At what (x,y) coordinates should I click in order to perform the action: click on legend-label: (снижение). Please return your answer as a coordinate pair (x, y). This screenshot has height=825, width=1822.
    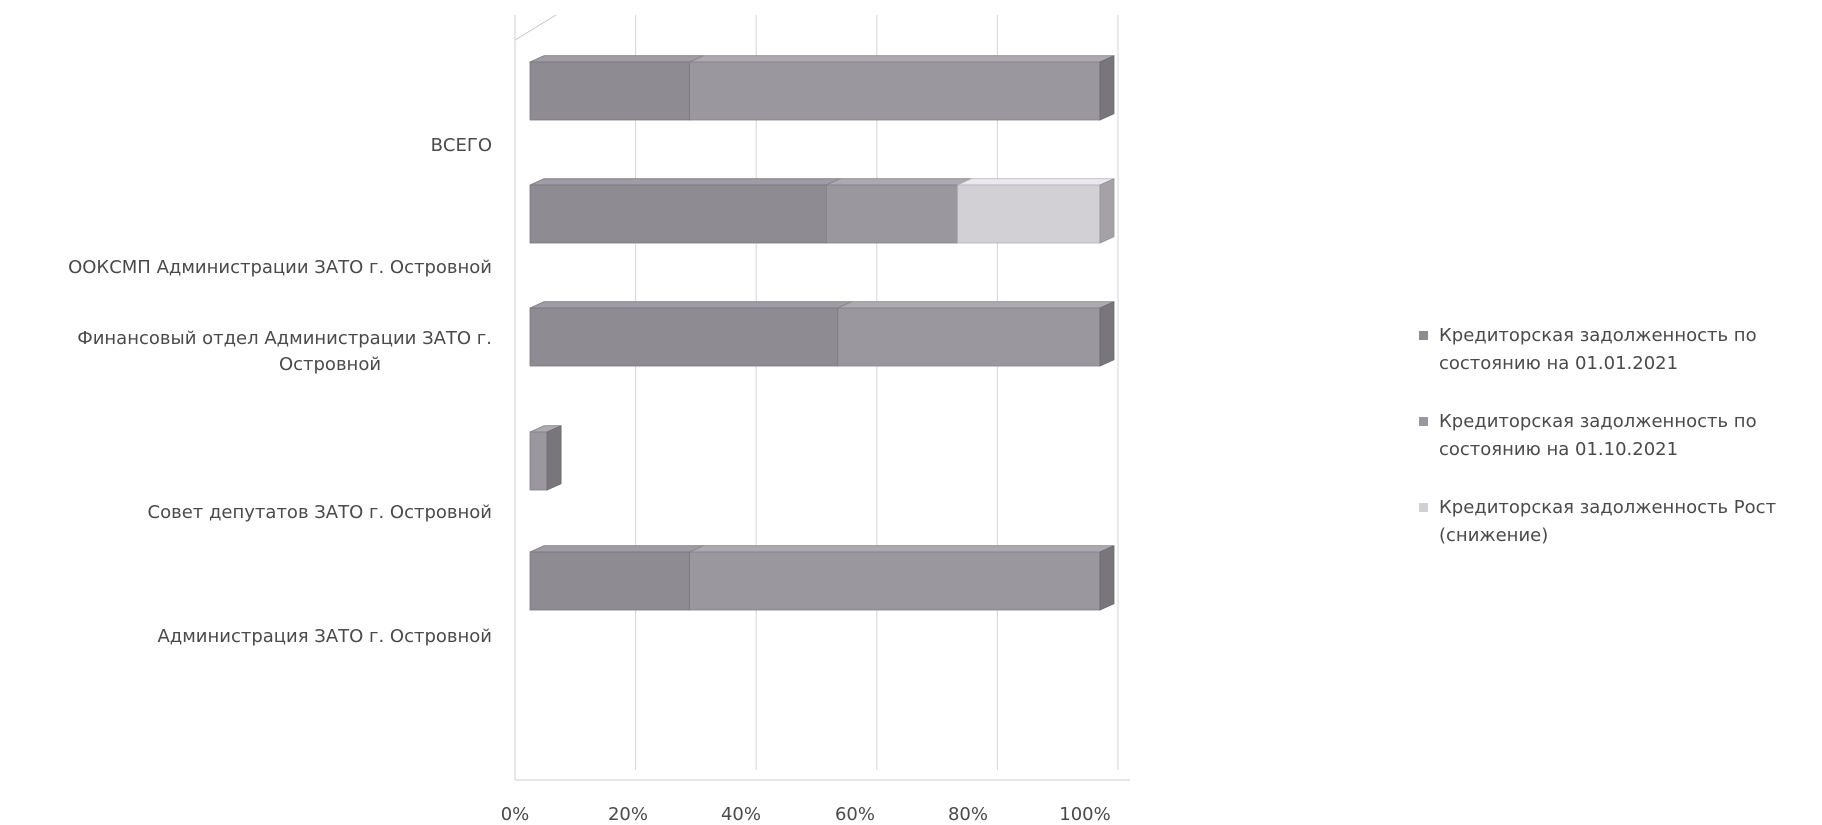
    Looking at the image, I should click on (1494, 535).